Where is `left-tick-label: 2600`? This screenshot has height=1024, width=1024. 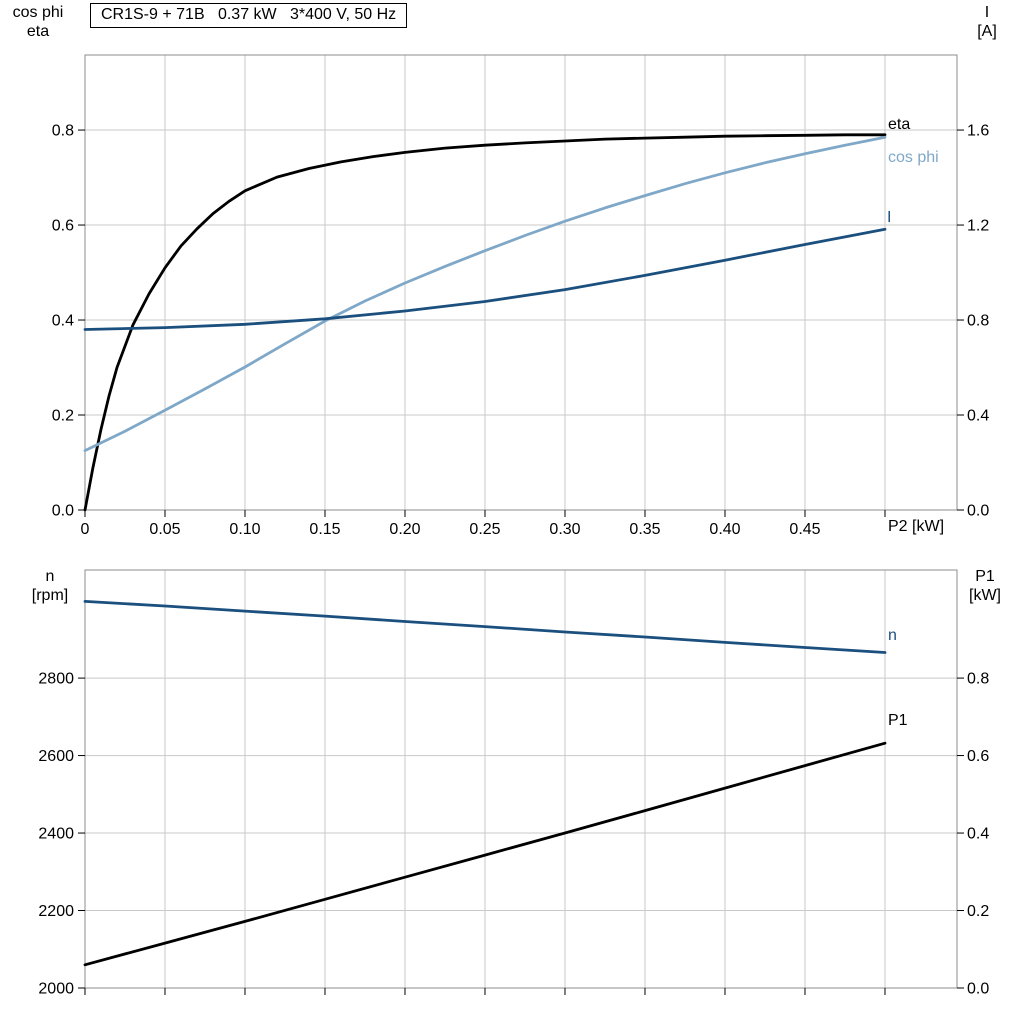
left-tick-label: 2600 is located at coordinates (56, 756).